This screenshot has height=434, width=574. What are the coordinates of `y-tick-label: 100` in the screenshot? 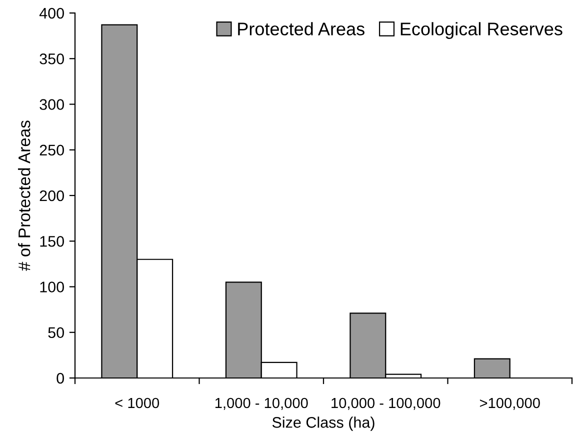 It's located at (52, 287).